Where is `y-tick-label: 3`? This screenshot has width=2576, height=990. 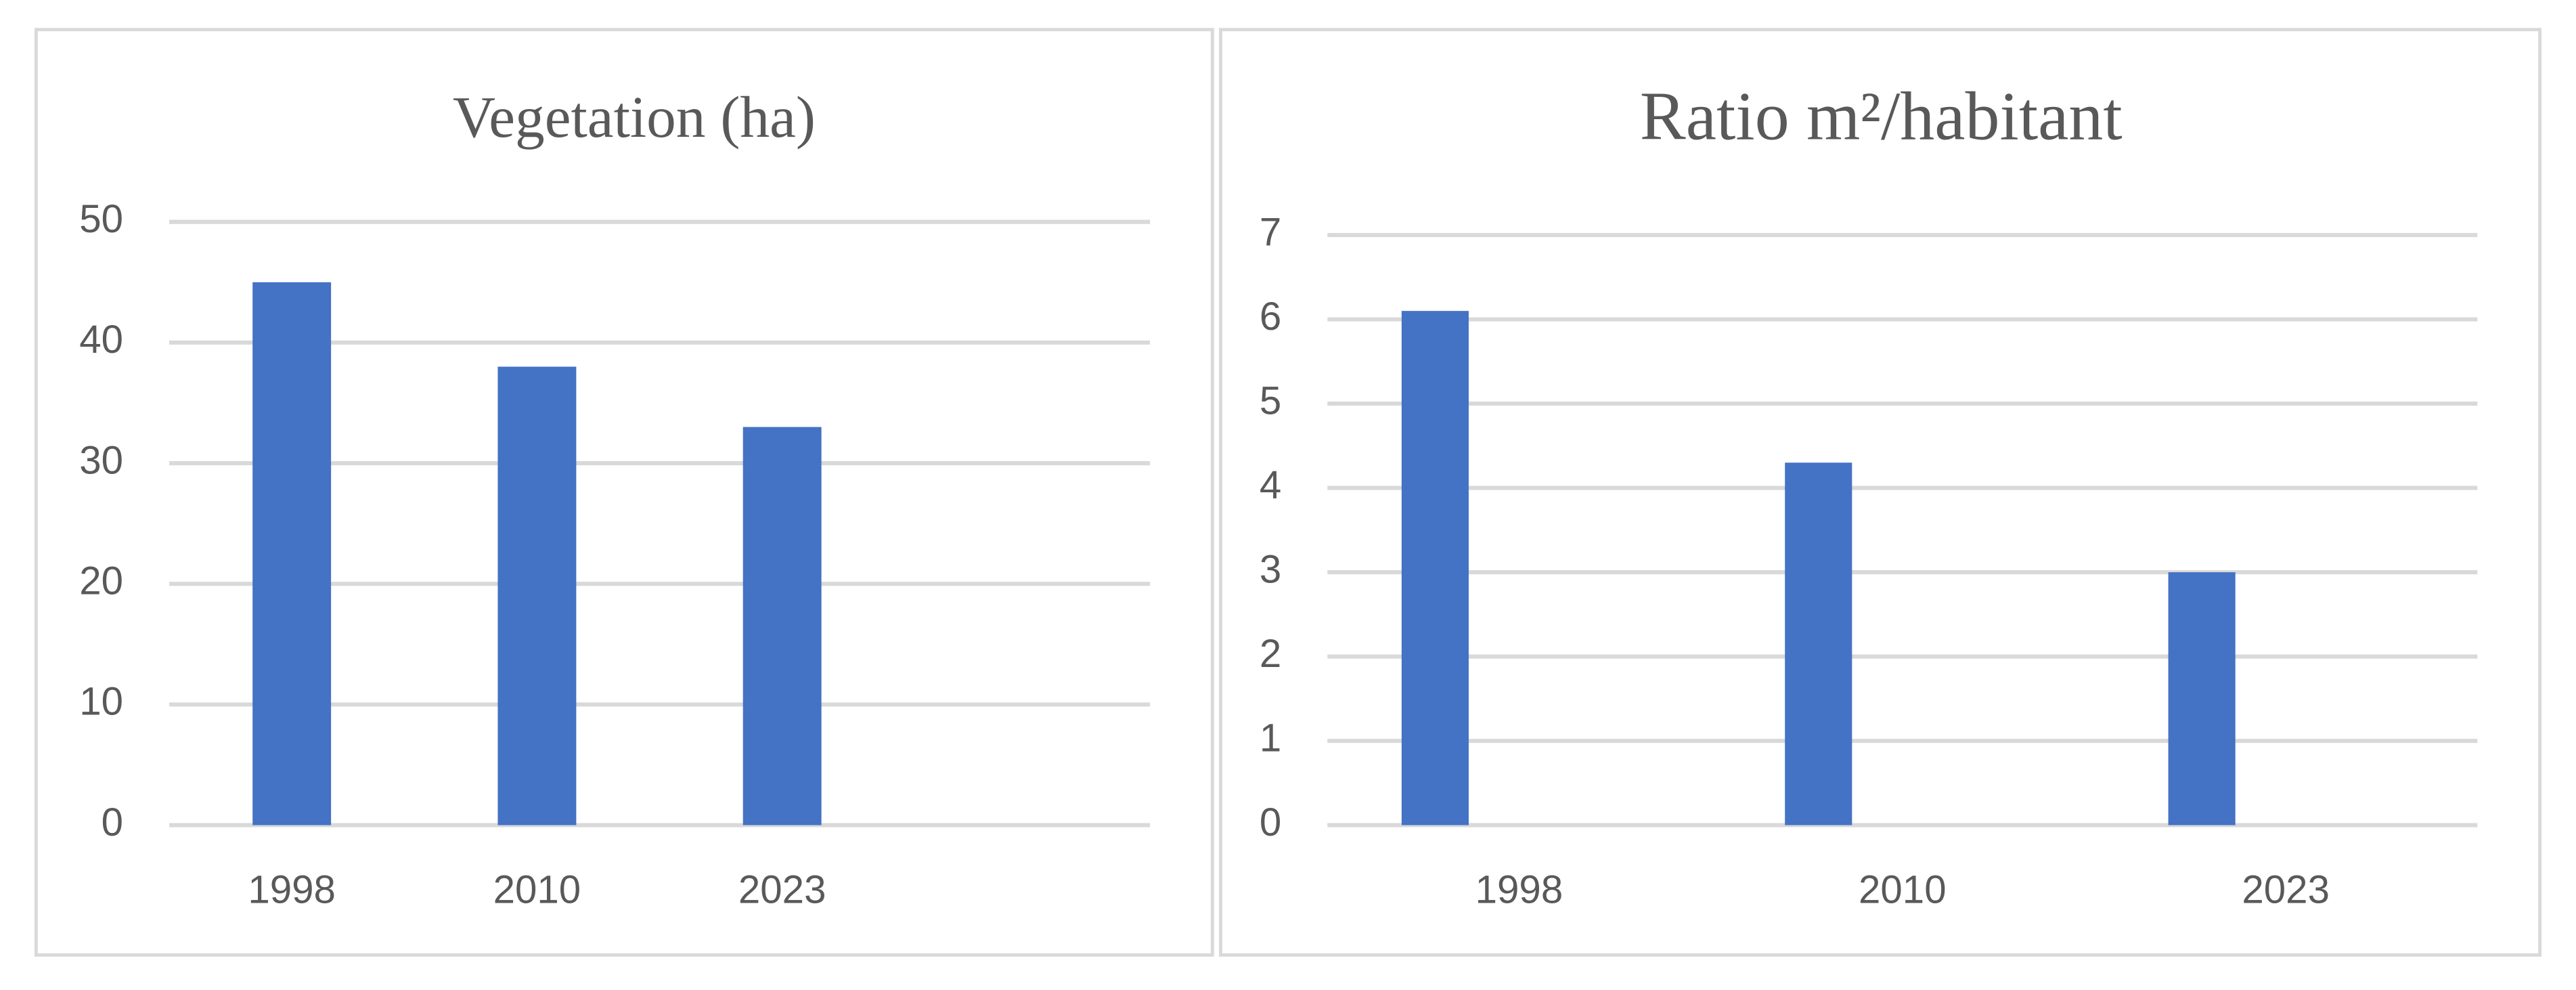 y-tick-label: 3 is located at coordinates (1270, 569).